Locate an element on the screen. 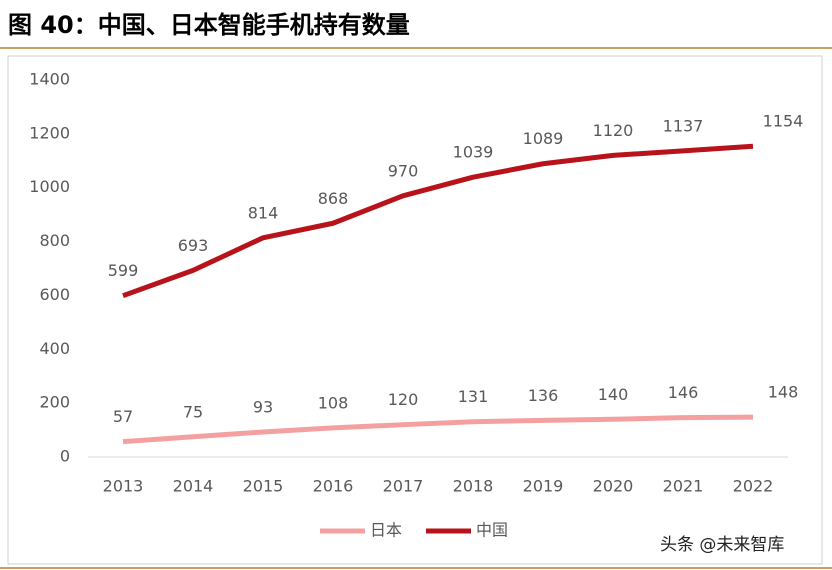  data-label: 75 is located at coordinates (193, 411).